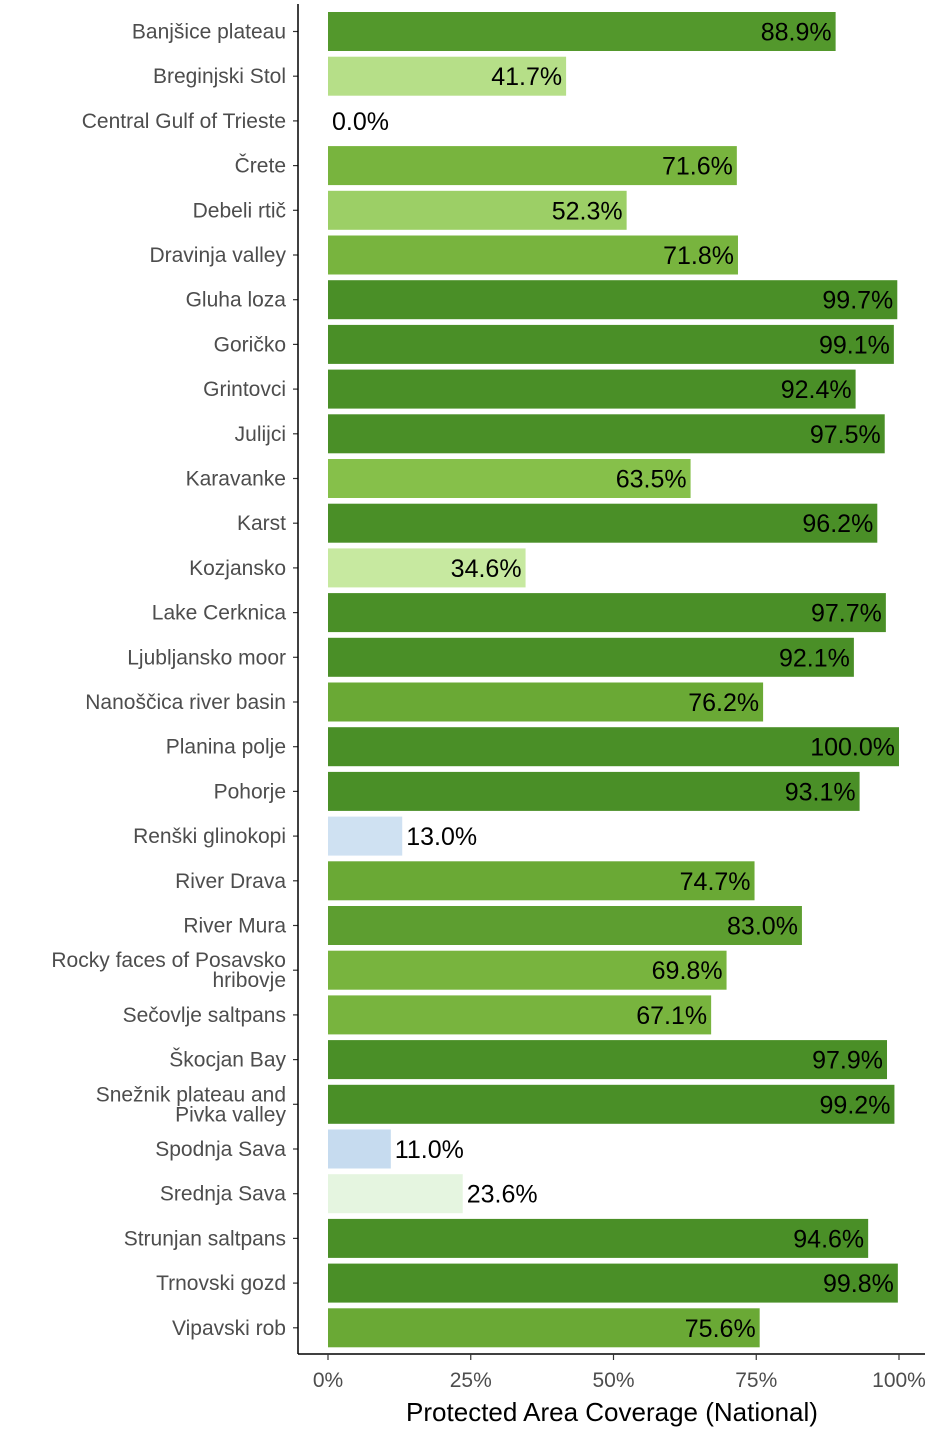  What do you see at coordinates (762, 927) in the screenshot?
I see `value-label: 83.0%` at bounding box center [762, 927].